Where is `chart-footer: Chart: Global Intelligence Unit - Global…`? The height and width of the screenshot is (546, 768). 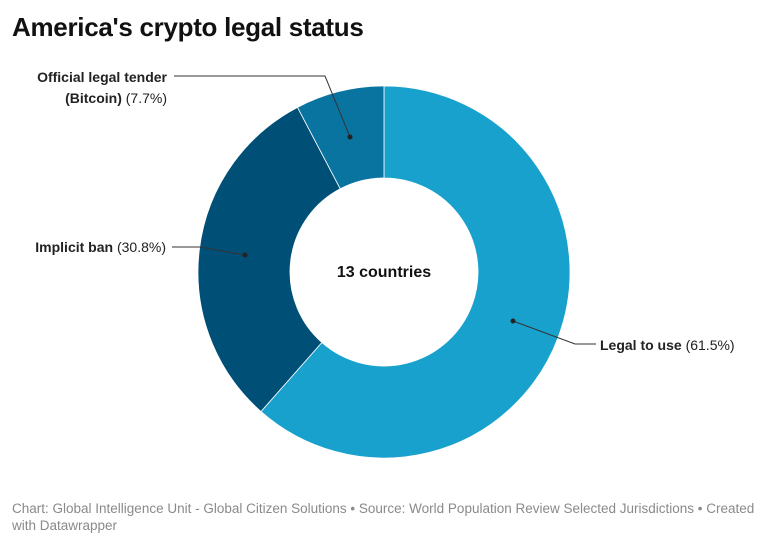
chart-footer: Chart: Global Intelligence Unit - Global… is located at coordinates (383, 517).